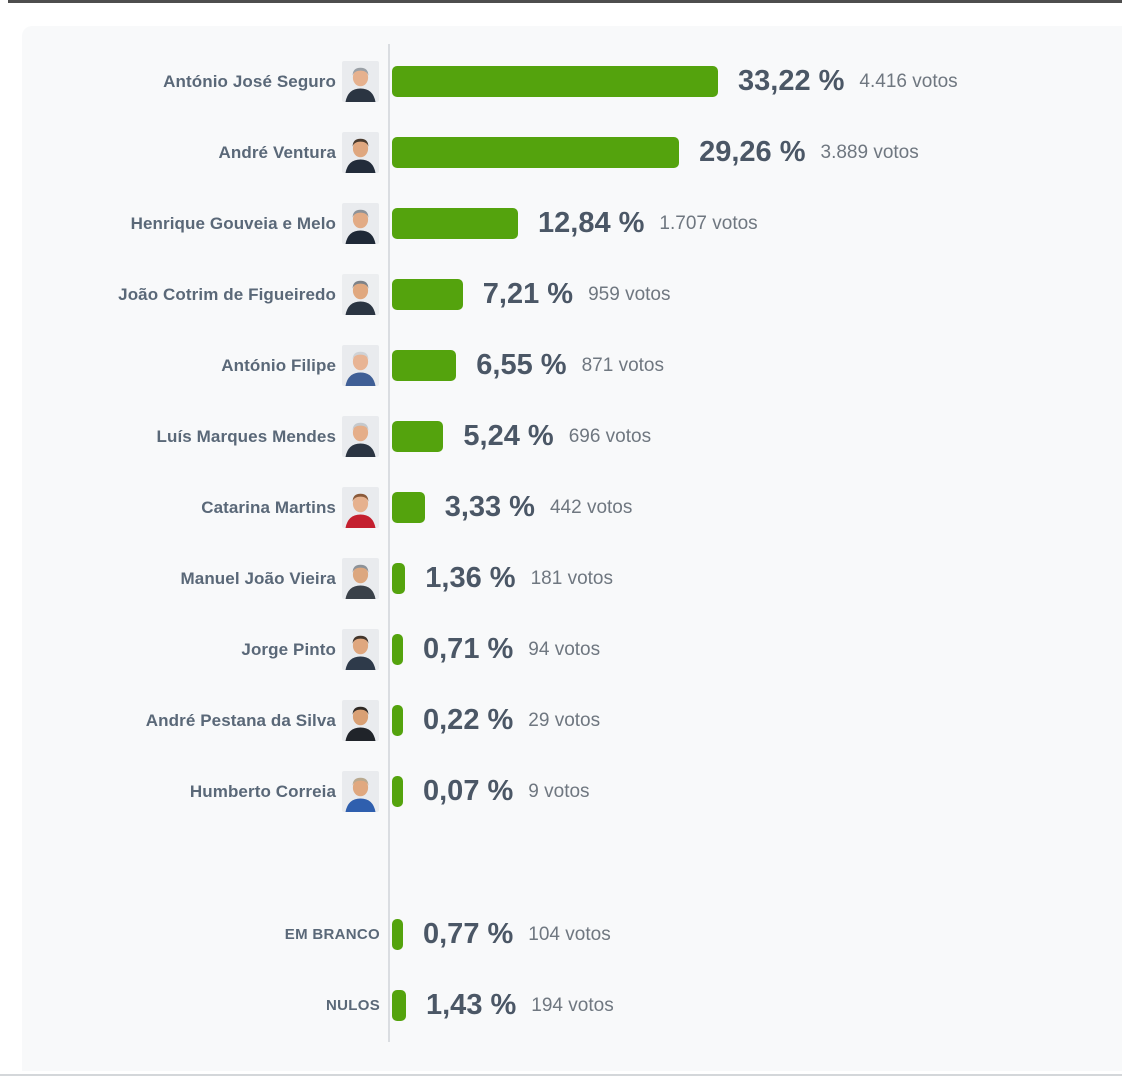 This screenshot has width=1122, height=1080. Describe the element at coordinates (277, 152) in the screenshot. I see `candidate-name: André Ventura` at that location.